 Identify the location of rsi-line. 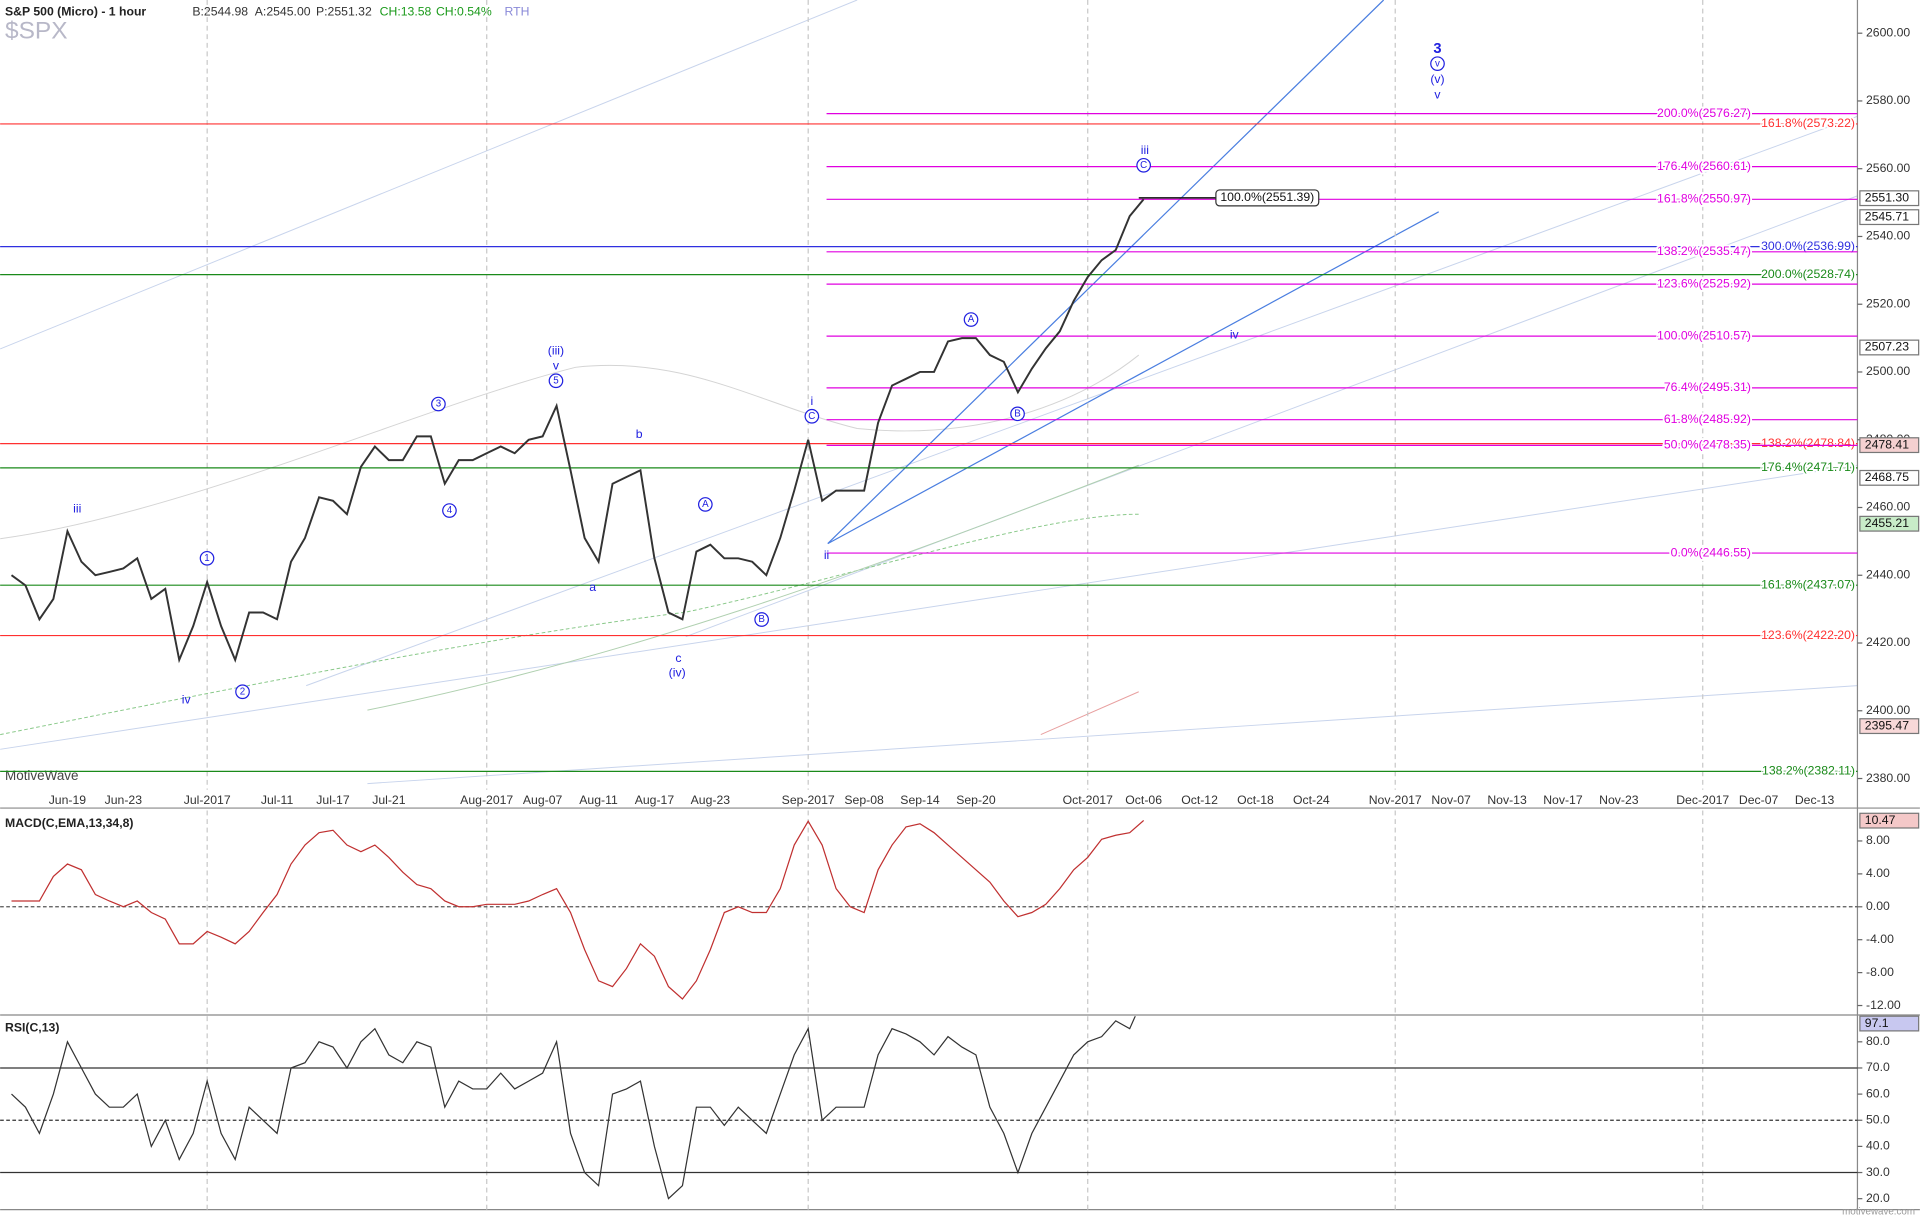
(573, 1108).